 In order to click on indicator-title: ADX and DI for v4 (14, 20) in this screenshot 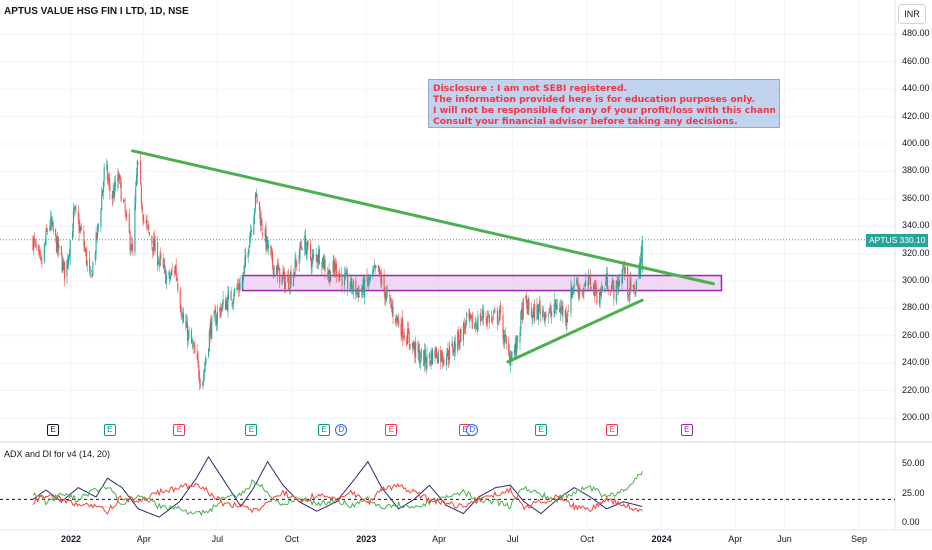, I will do `click(57, 454)`.